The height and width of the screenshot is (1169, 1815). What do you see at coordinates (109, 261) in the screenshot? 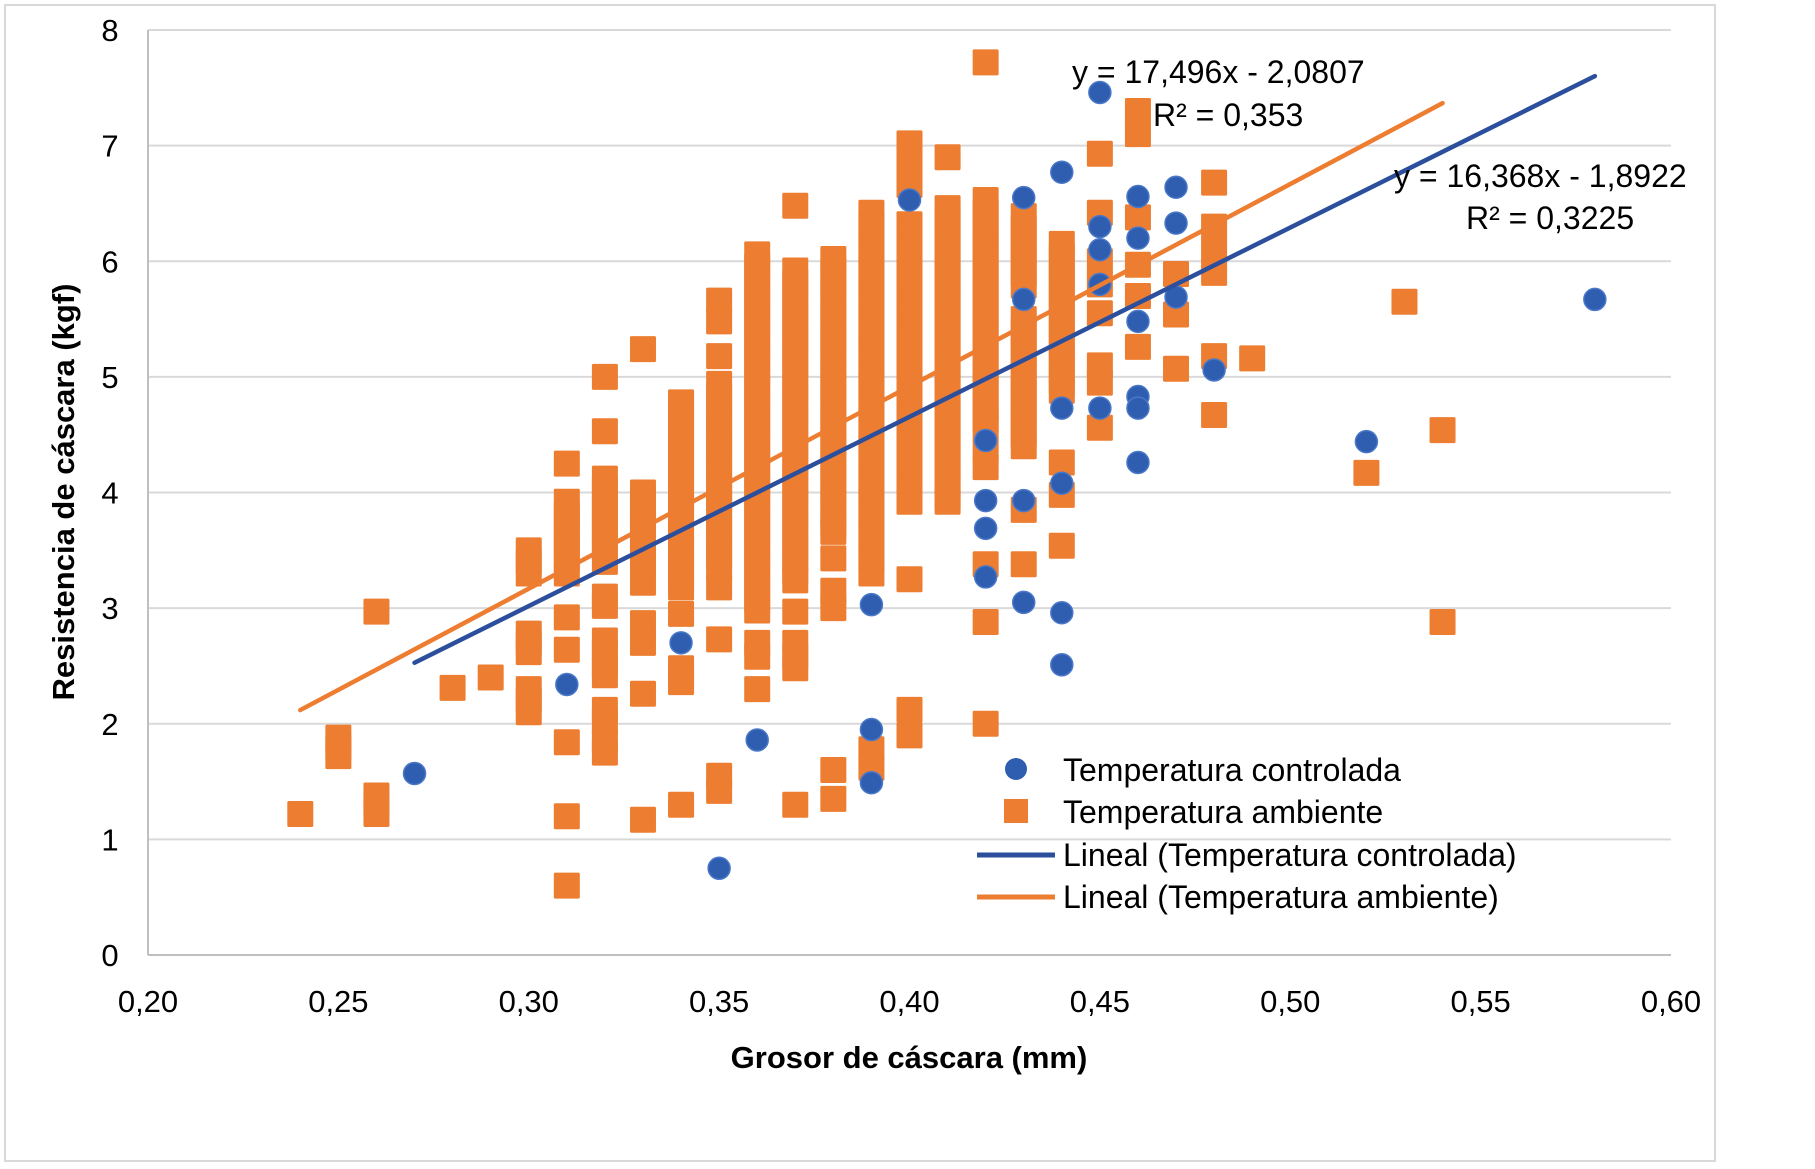
I see `y-tick-label: 6` at bounding box center [109, 261].